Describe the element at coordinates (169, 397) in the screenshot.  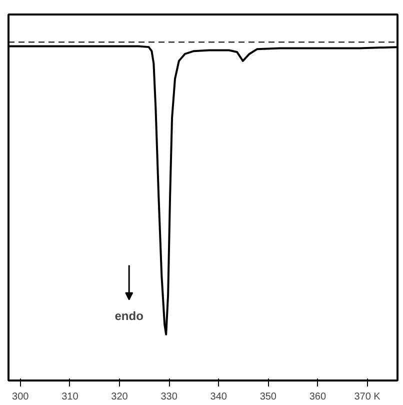
I see `x-tick-label: 330` at that location.